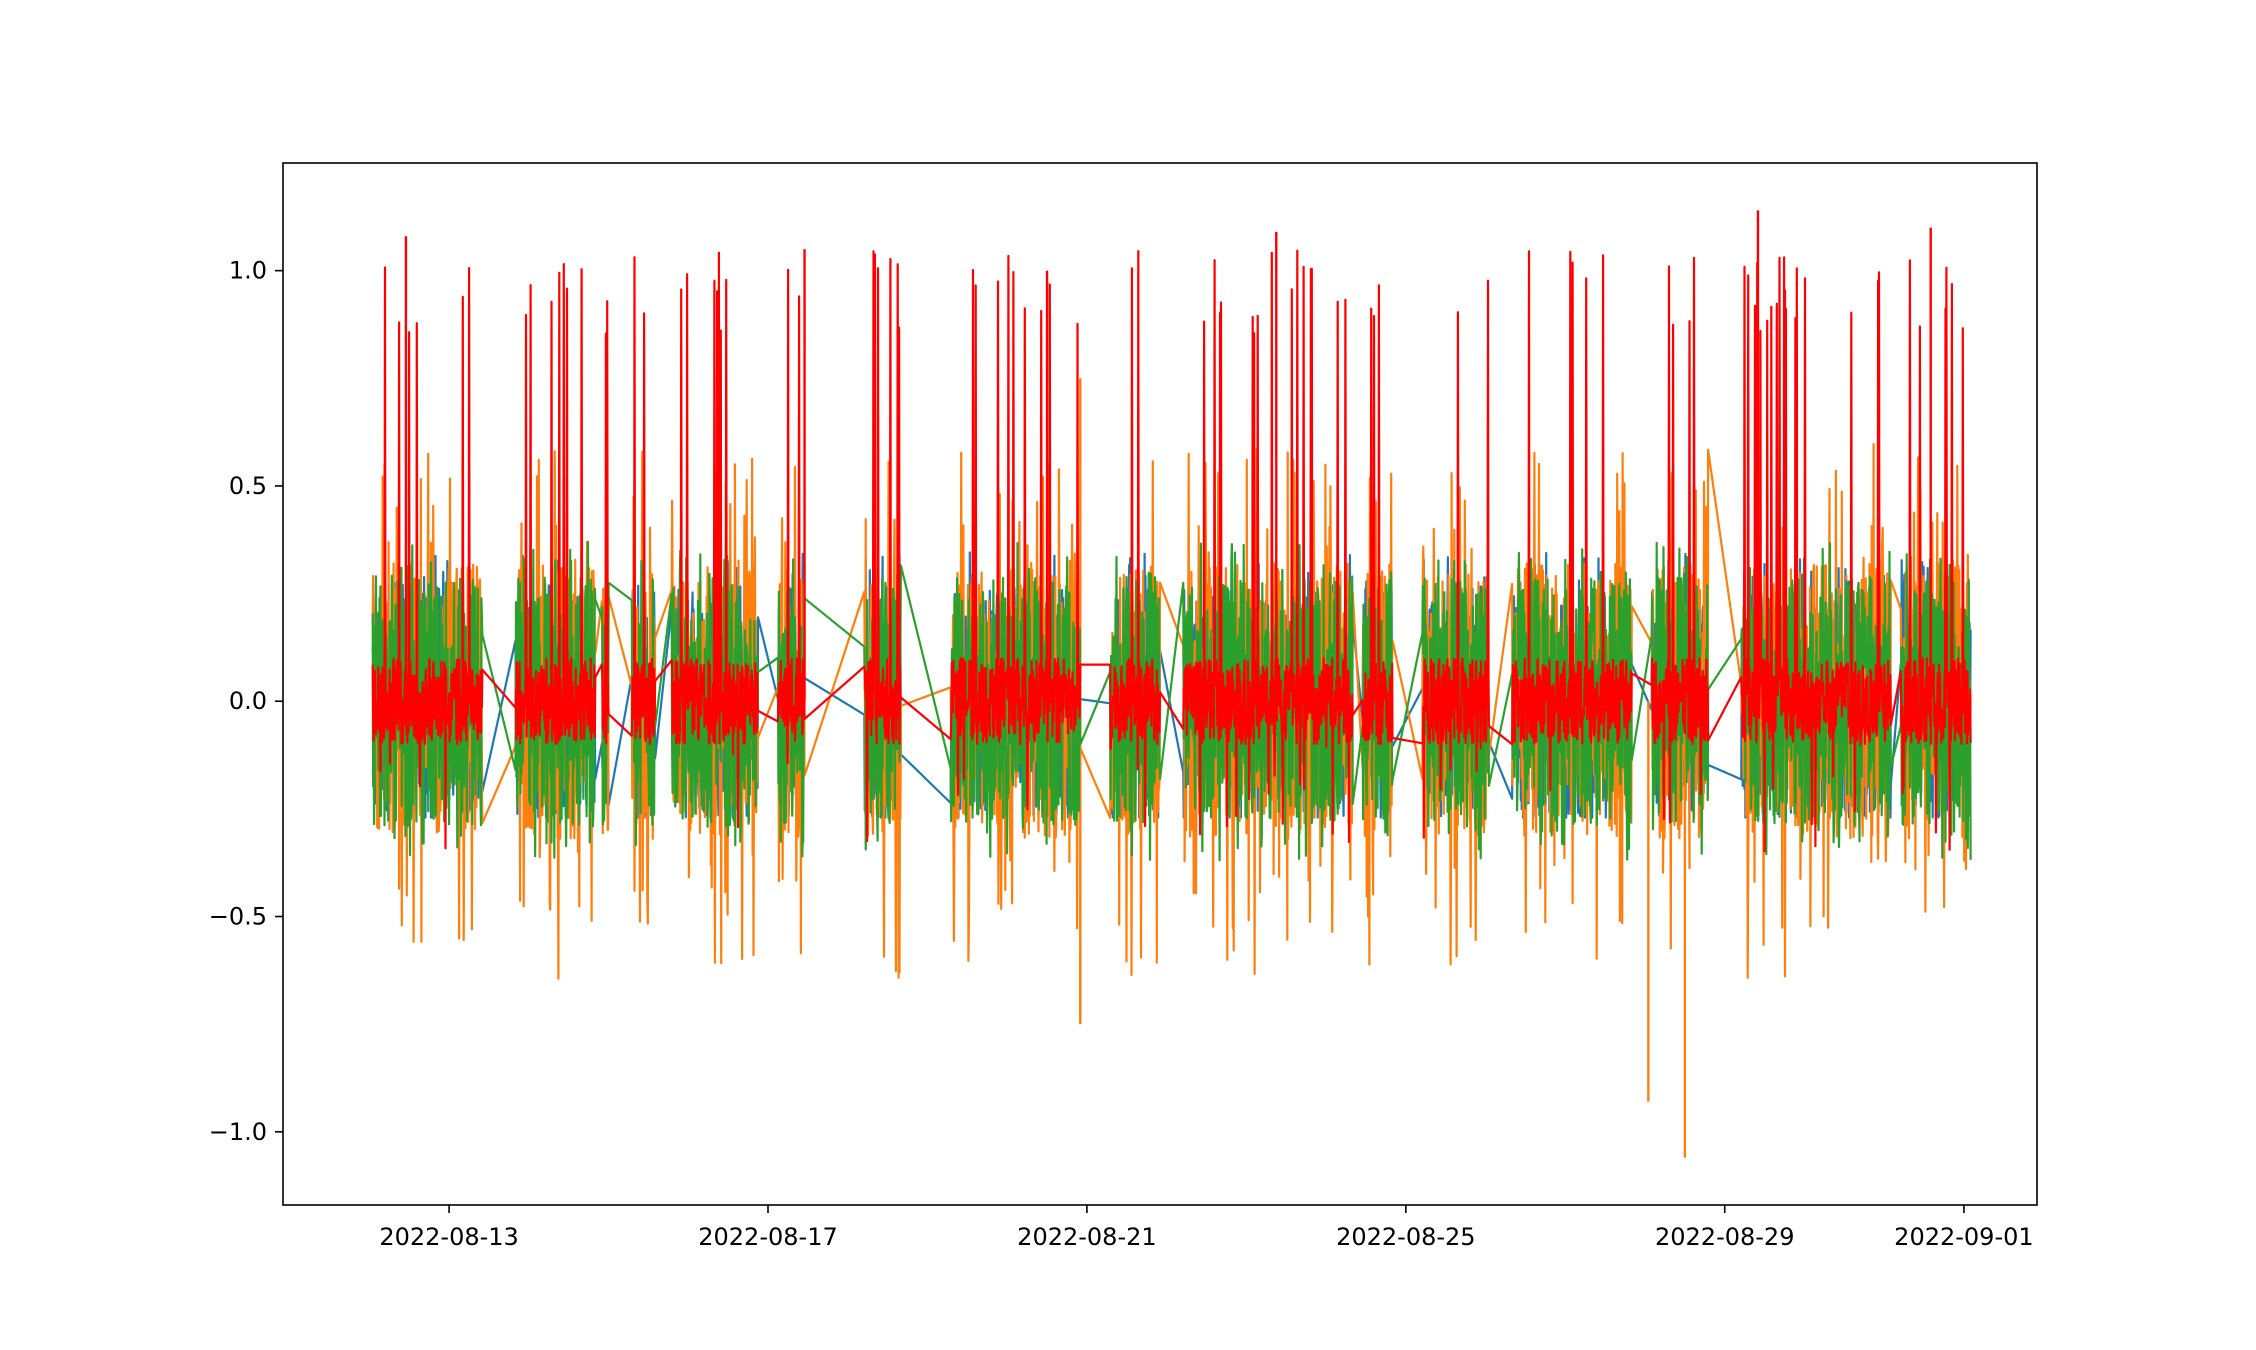 This screenshot has height=1350, width=2256. What do you see at coordinates (1405, 1237) in the screenshot?
I see `x-tick-label: 2022-08-25` at bounding box center [1405, 1237].